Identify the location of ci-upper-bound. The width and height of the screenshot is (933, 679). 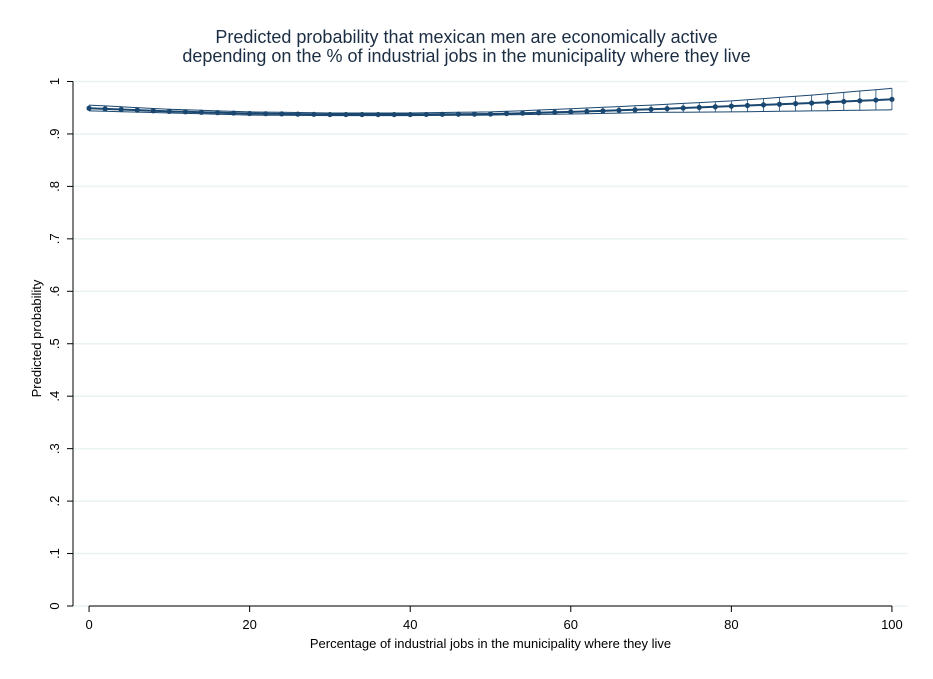
(490, 100).